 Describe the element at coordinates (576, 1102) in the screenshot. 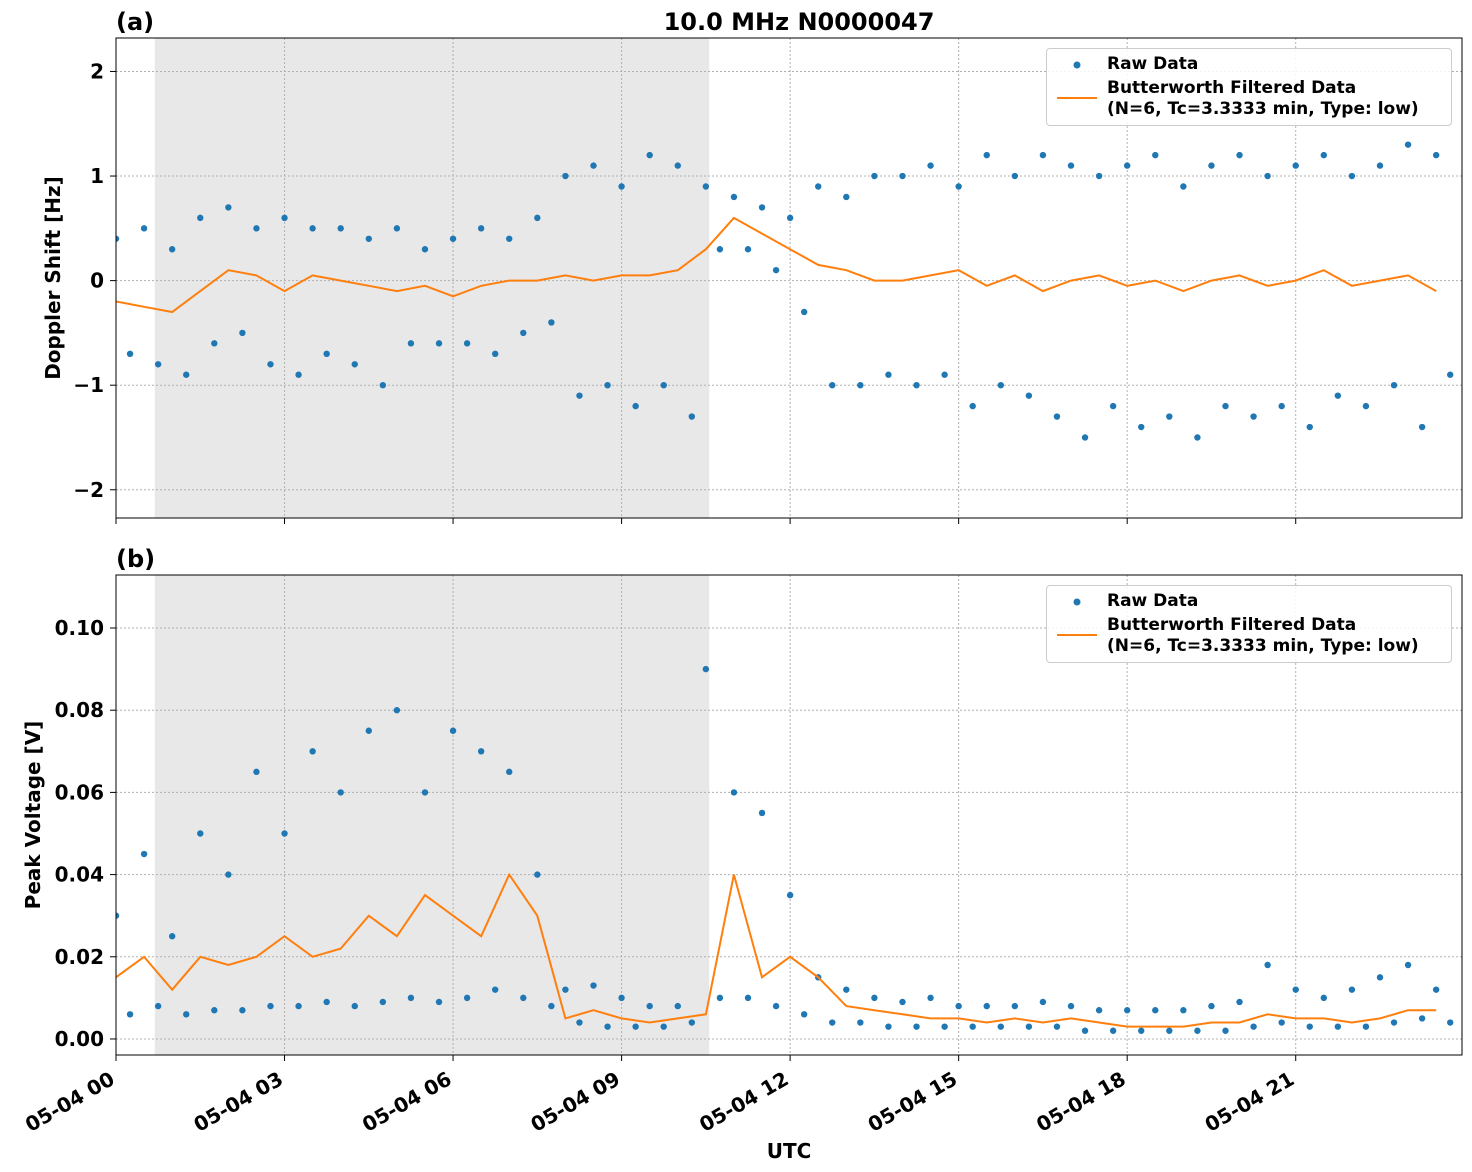

I see `x-tick-label: 05-04 09` at that location.